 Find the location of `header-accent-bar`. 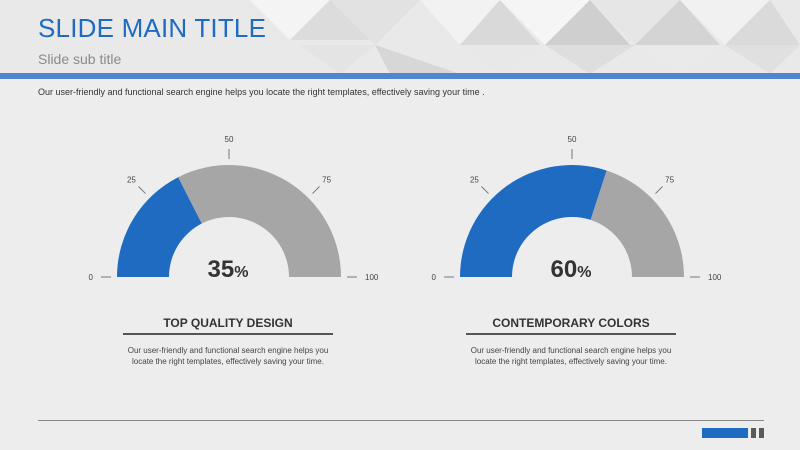

header-accent-bar is located at coordinates (400, 76).